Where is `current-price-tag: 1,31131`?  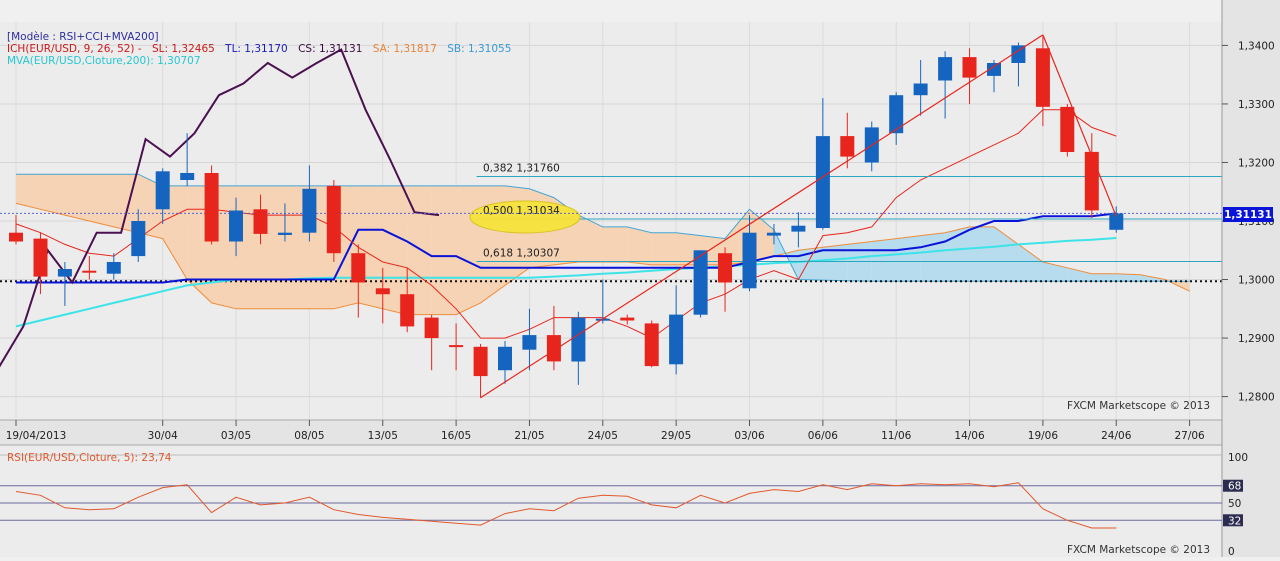
current-price-tag: 1,31131 is located at coordinates (1248, 214).